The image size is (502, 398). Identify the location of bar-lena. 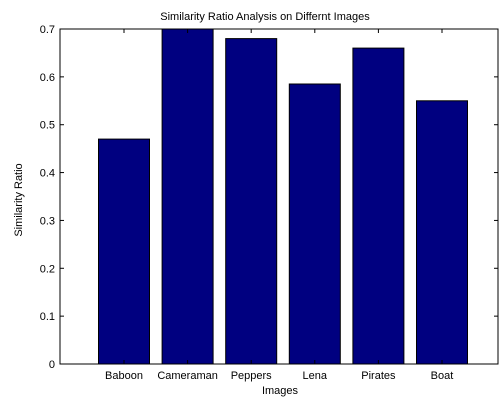
(314, 224).